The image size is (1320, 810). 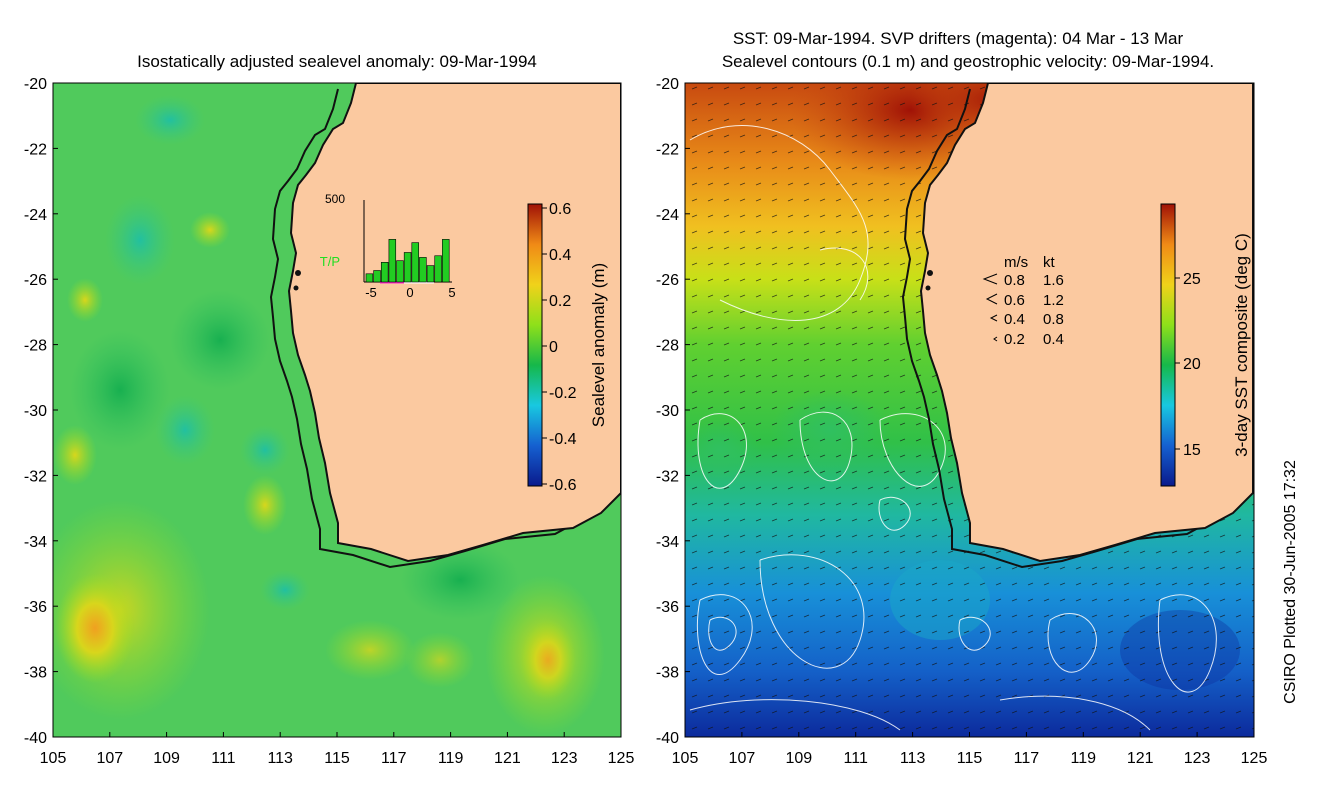 What do you see at coordinates (548, 660) in the screenshot?
I see `warm-anomaly-east` at bounding box center [548, 660].